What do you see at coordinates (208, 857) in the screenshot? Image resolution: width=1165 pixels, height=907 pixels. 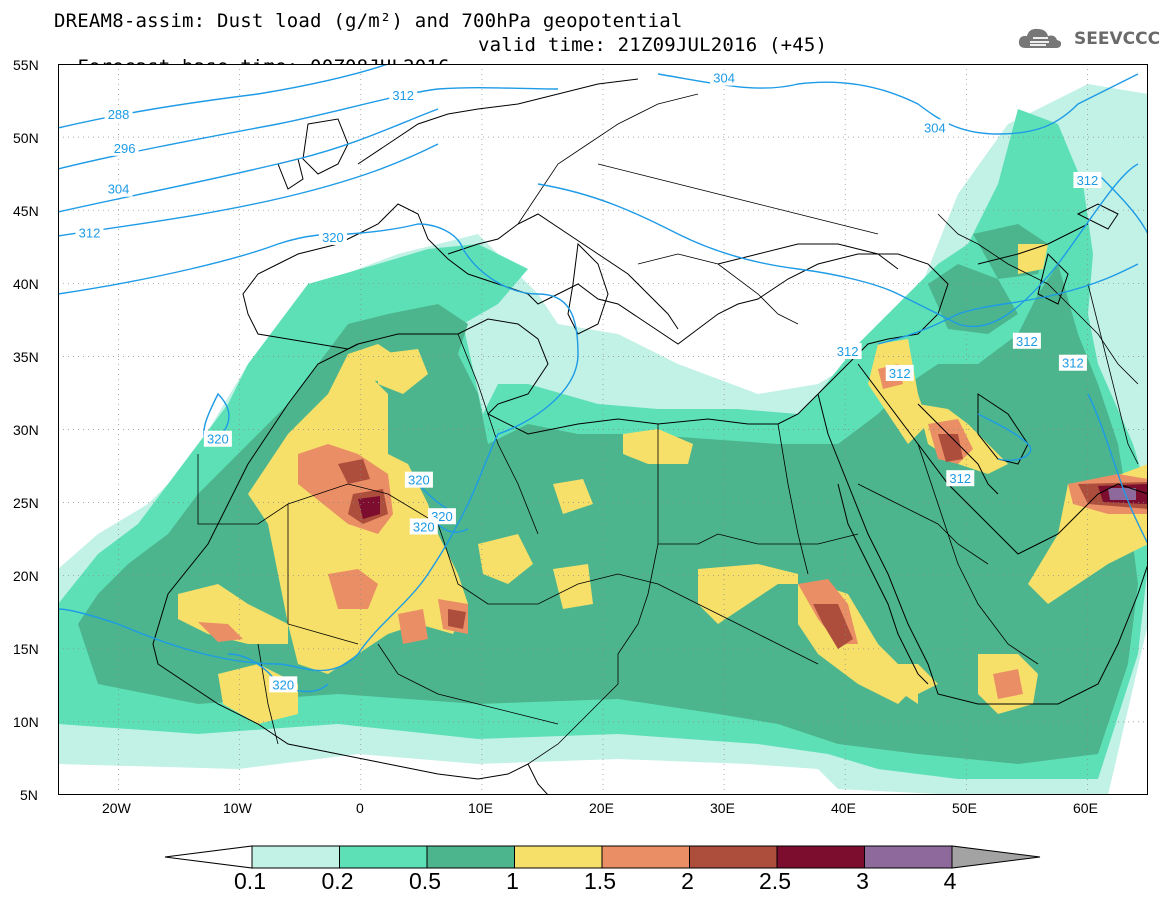 I see `colorbar-under-triangle` at bounding box center [208, 857].